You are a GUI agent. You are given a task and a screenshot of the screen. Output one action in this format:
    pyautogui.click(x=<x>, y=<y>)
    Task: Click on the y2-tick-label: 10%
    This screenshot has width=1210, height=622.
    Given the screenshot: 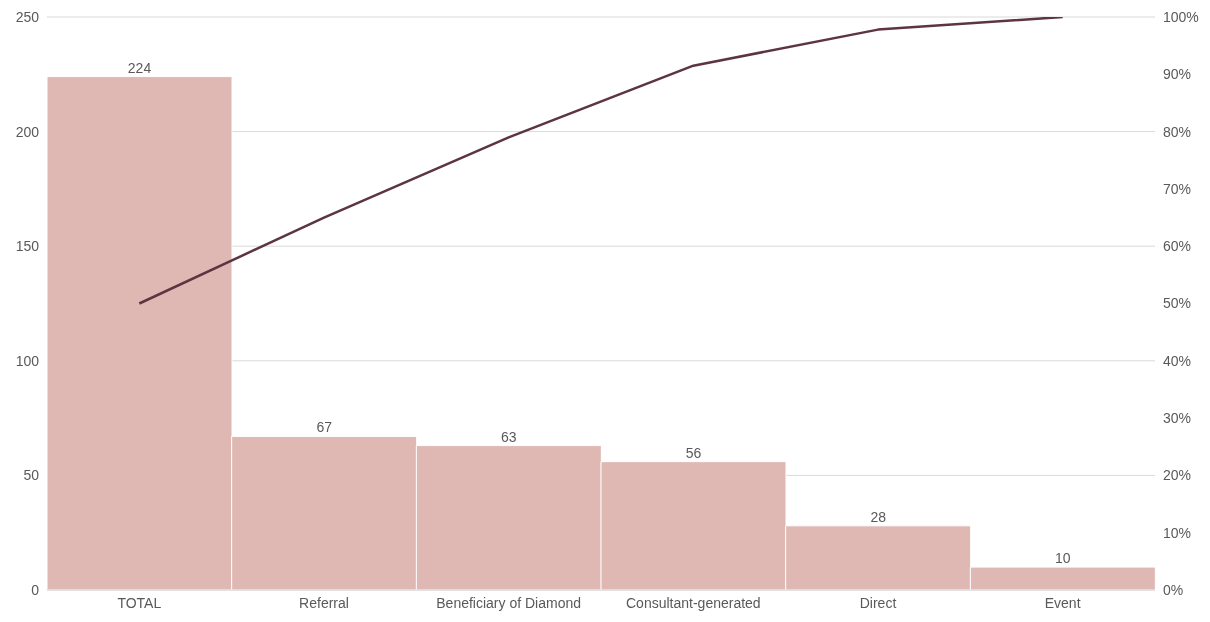 What is the action you would take?
    pyautogui.click(x=1177, y=532)
    